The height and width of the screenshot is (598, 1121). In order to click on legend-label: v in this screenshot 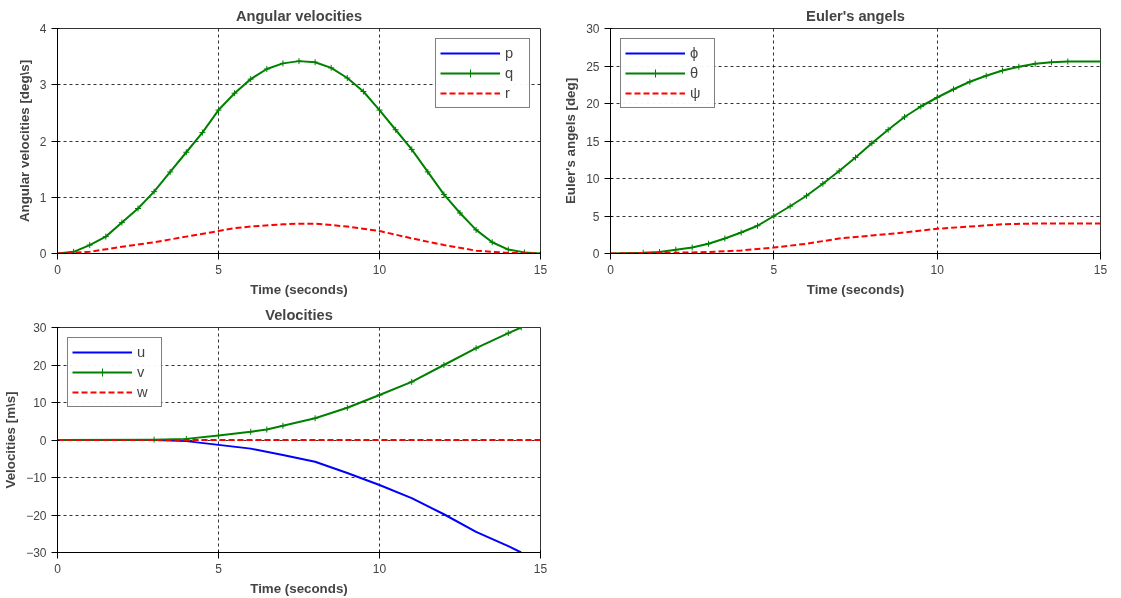, I will do `click(141, 372)`.